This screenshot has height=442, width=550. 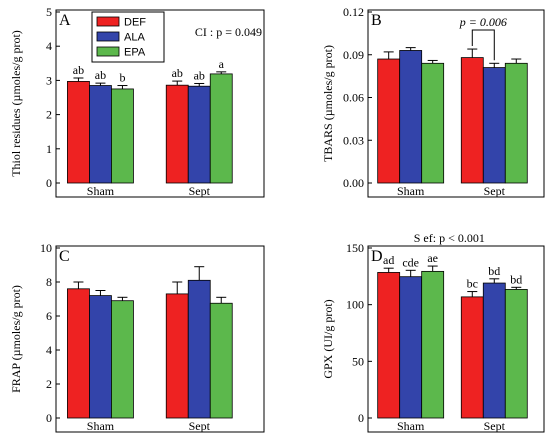 I want to click on y-axis-label: Thiol residues (µmoles/g prot), so click(x=16, y=103).